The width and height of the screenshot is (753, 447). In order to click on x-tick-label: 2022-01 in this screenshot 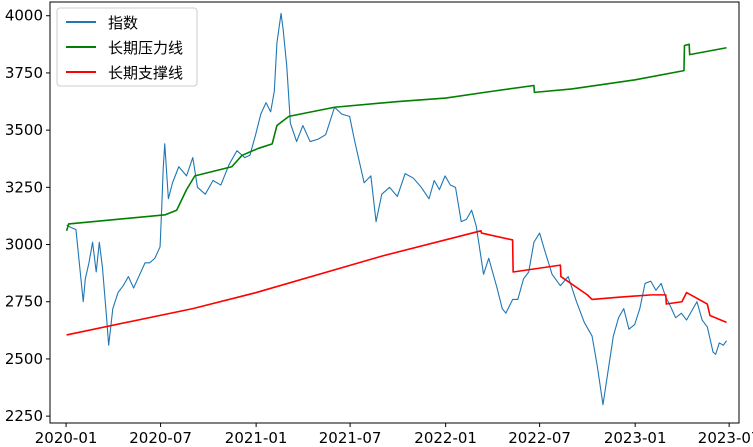, I will do `click(445, 438)`.